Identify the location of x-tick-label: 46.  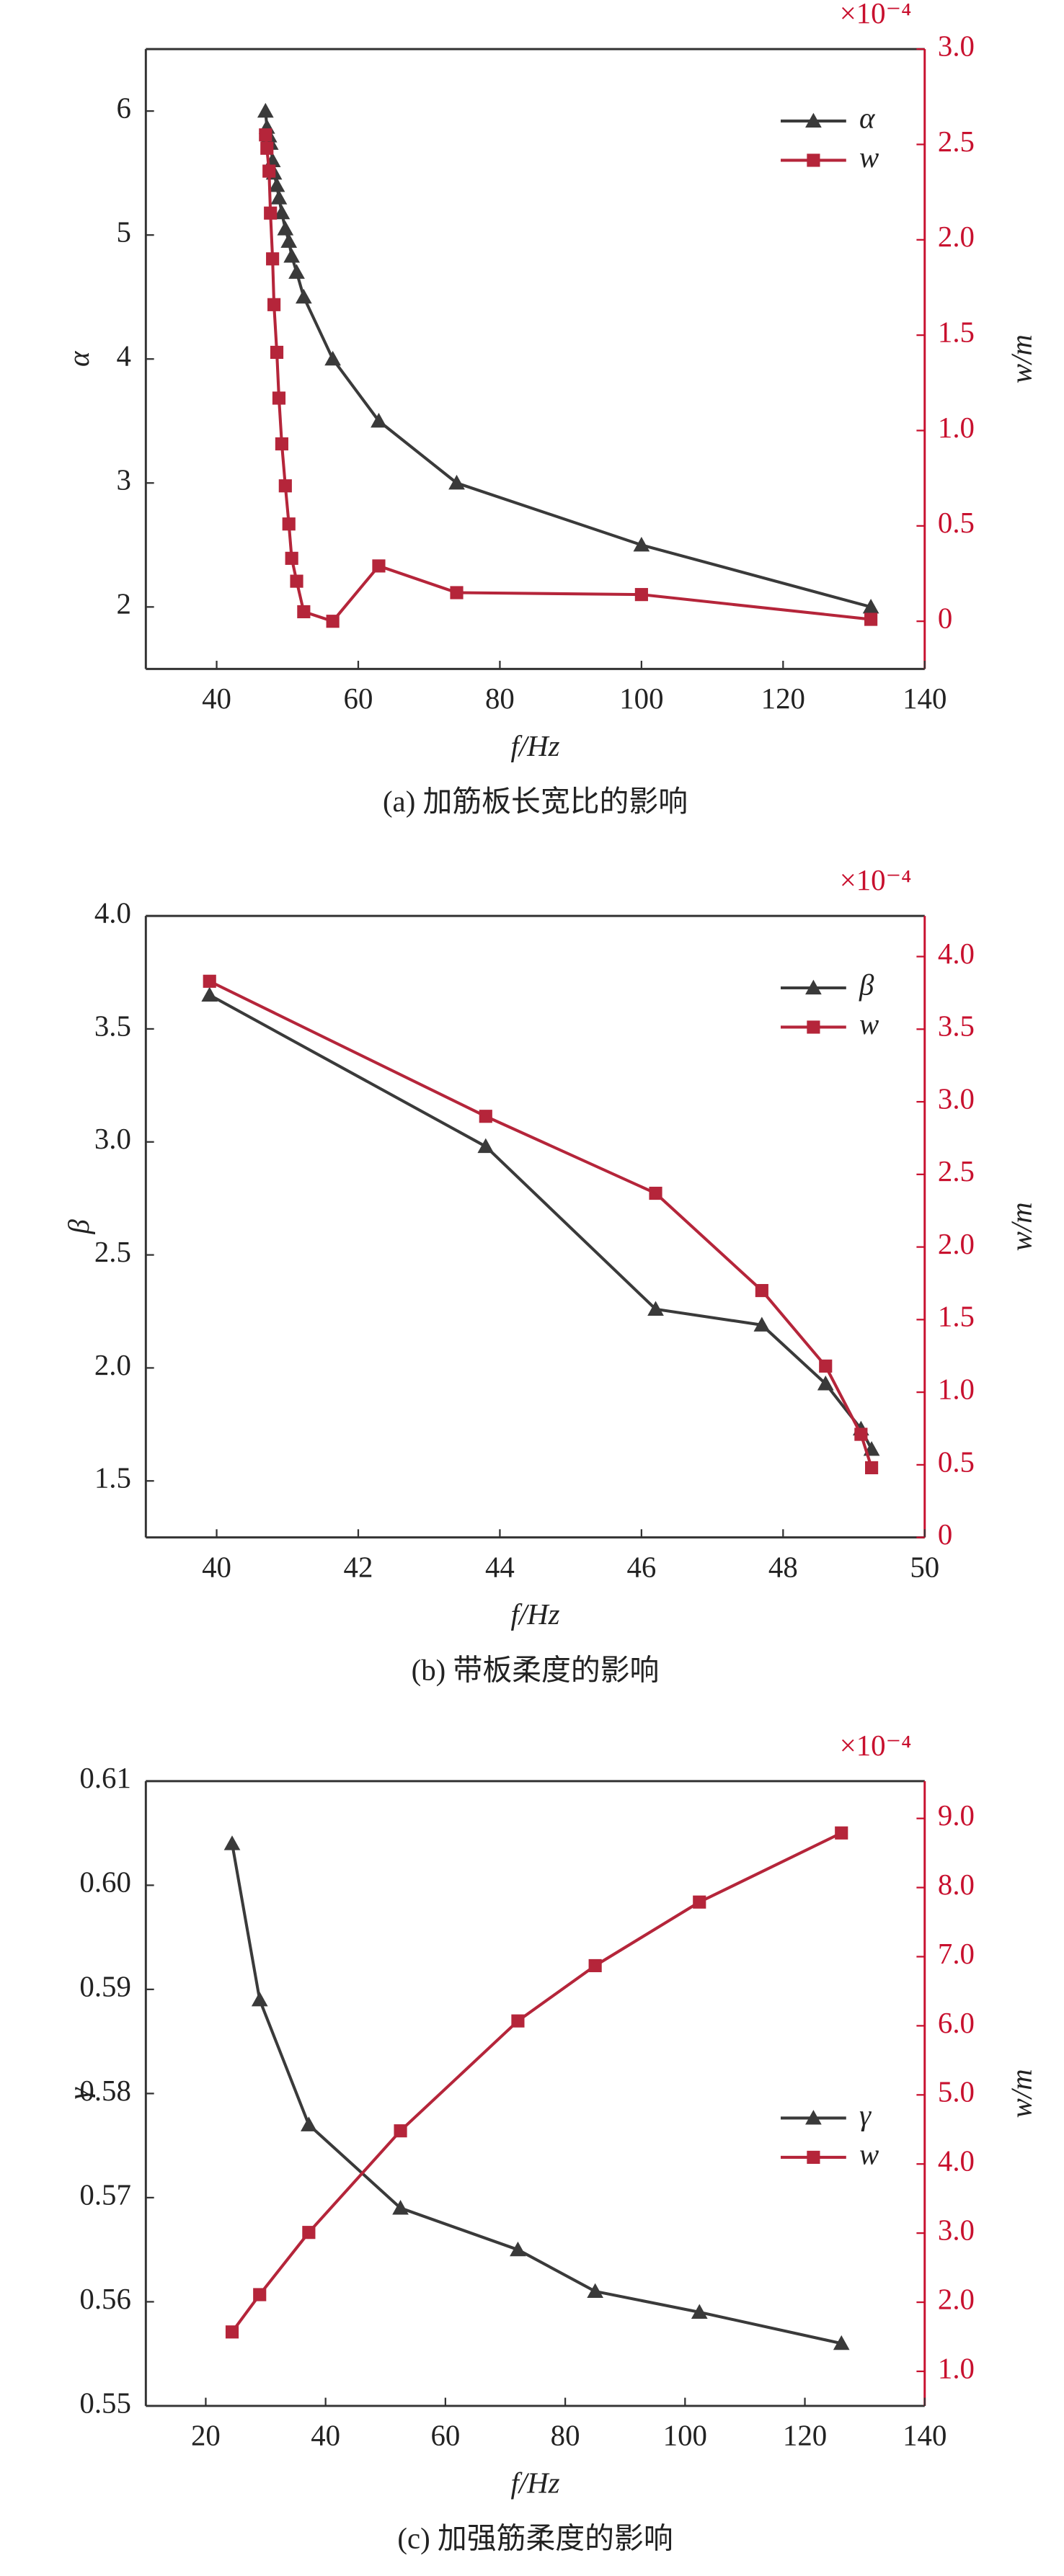
(641, 1567).